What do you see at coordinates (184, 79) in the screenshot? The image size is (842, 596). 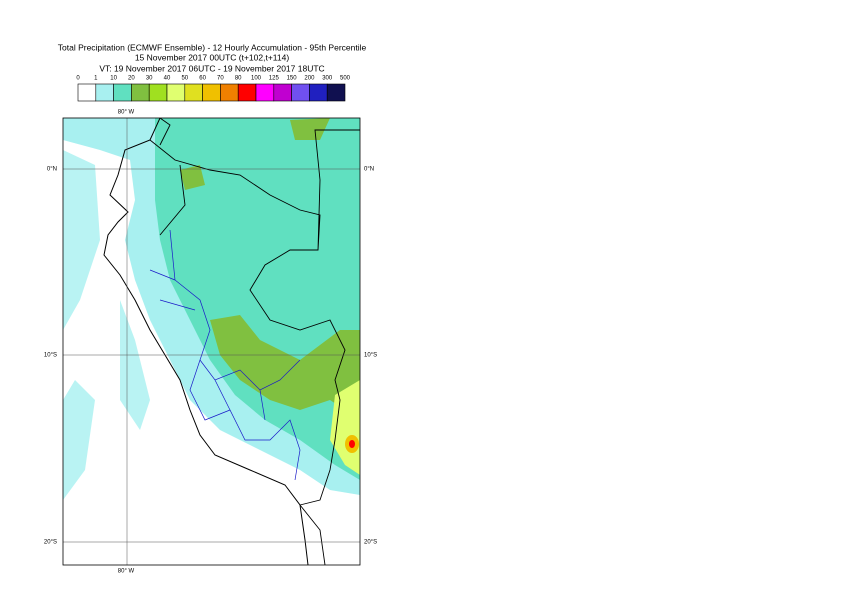 I see `legend-label: 50` at bounding box center [184, 79].